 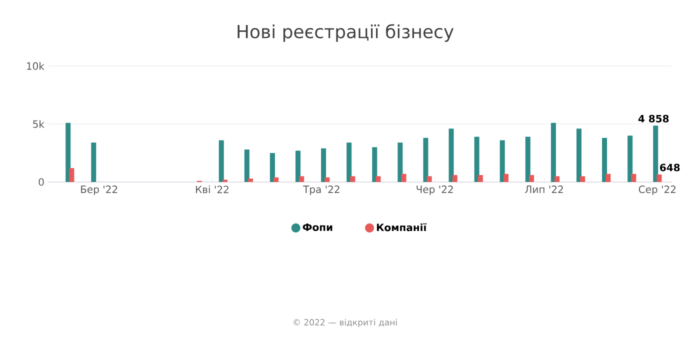 I want to click on x-tick-label: Бер '22, so click(x=99, y=191).